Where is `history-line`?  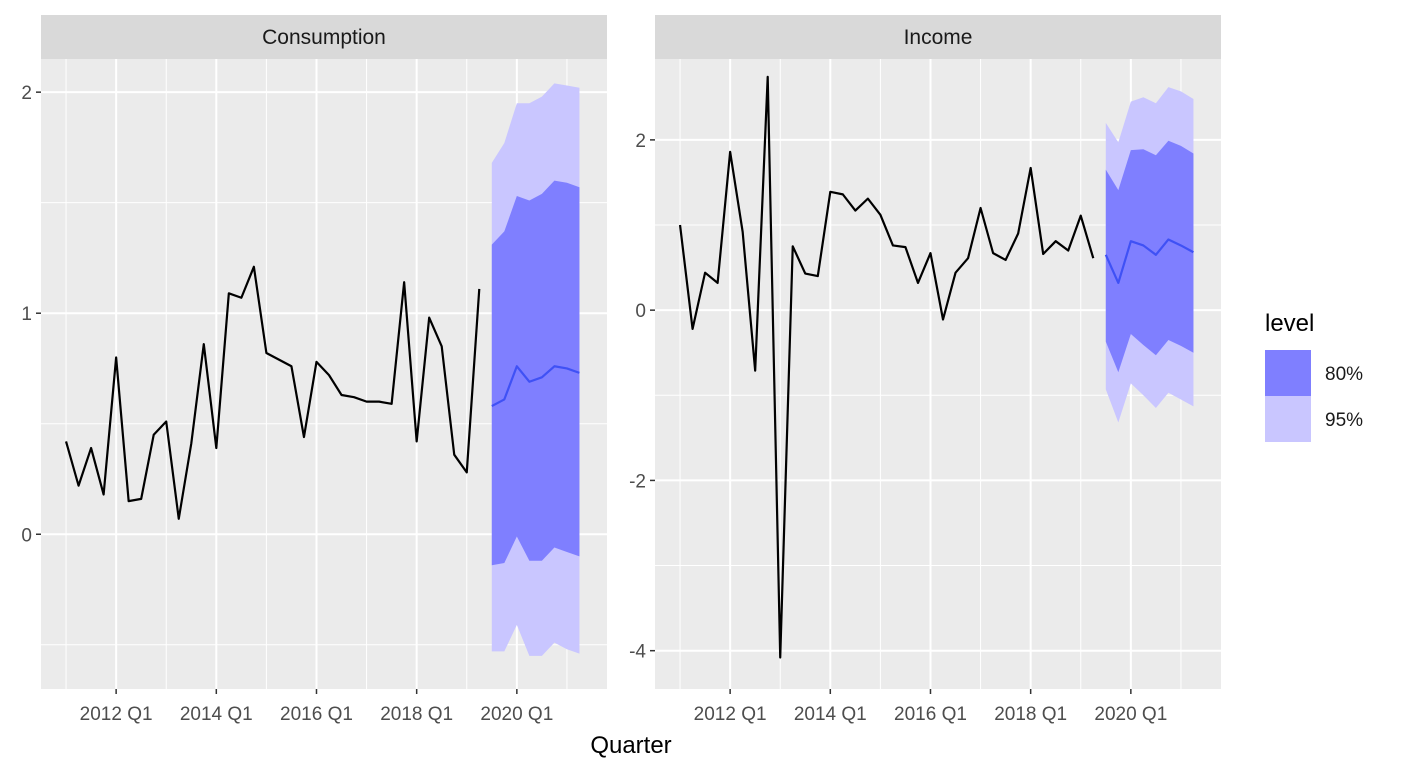 history-line is located at coordinates (272, 392).